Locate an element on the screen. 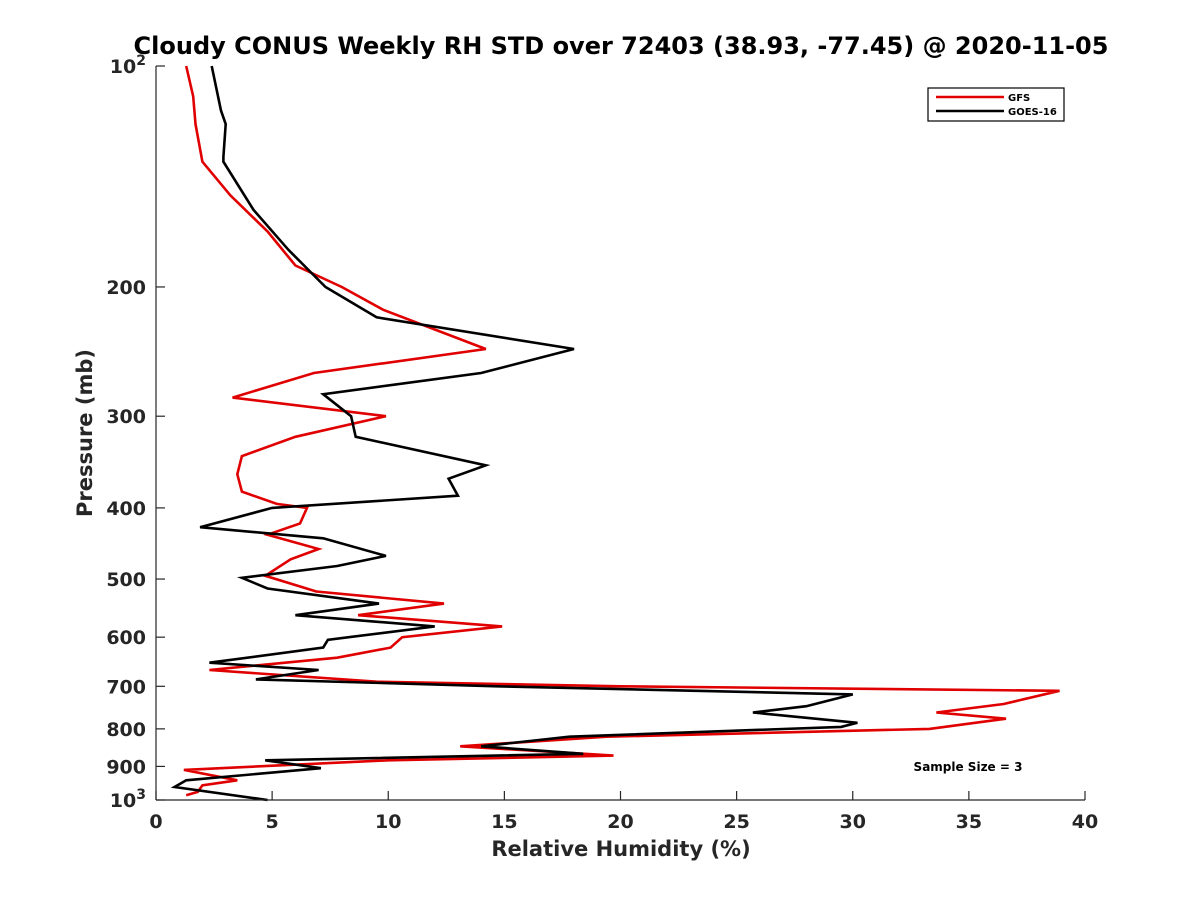 Image resolution: width=1200 pixels, height=900 pixels. legend: GFS GOES-16 is located at coordinates (996, 104).